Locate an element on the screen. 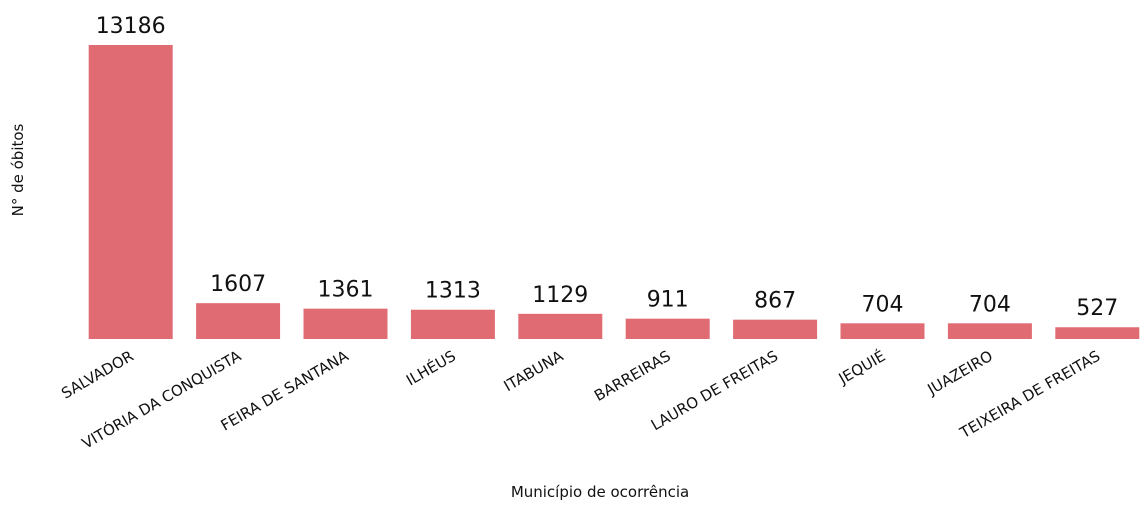 Image resolution: width=1146 pixels, height=522 pixels. x-axis-label: Município de ocorrência is located at coordinates (600, 492).